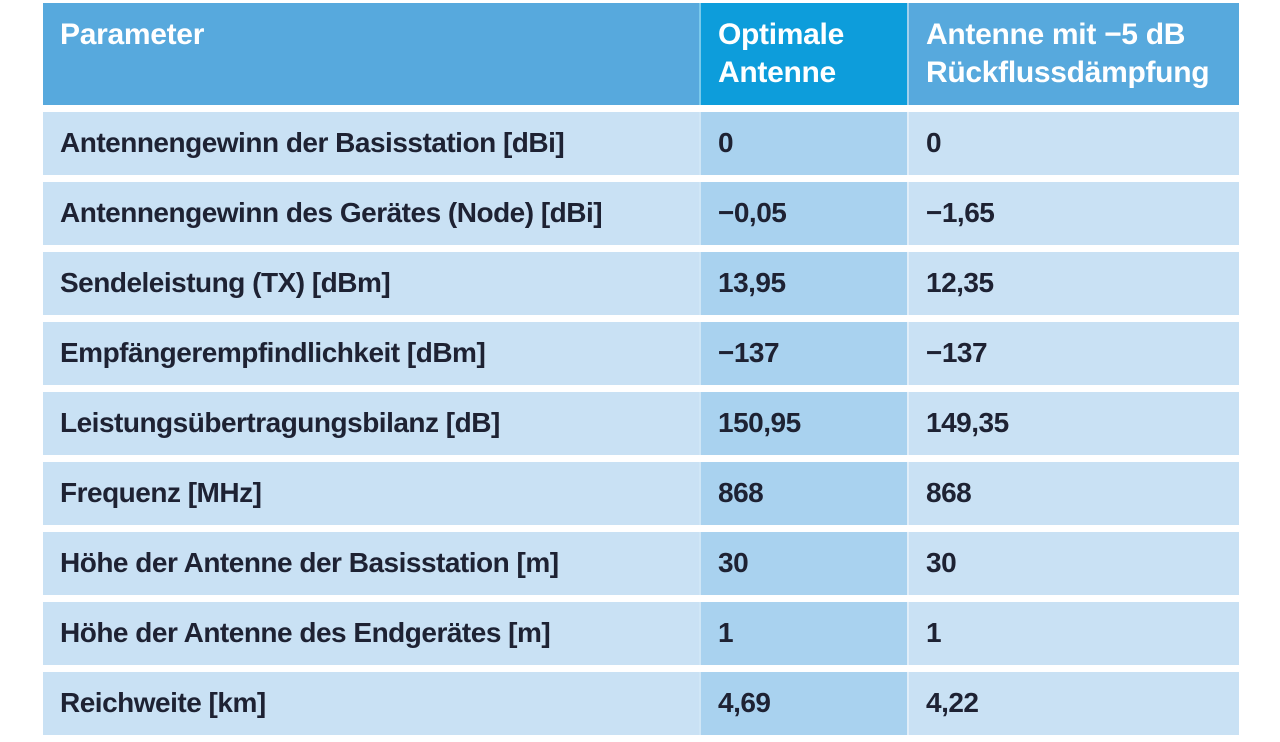  What do you see at coordinates (371, 633) in the screenshot?
I see `cell-parameter: Höhe der Antenne des Endgerätes [m]` at bounding box center [371, 633].